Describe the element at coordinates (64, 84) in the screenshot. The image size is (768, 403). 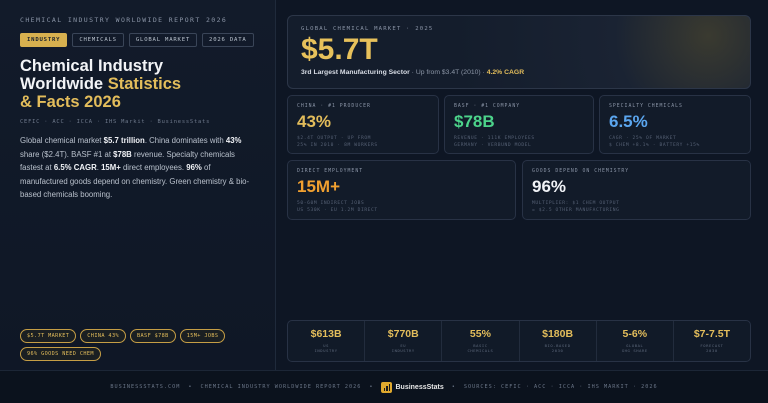
I see `title-line-2a: Worldwide` at that location.